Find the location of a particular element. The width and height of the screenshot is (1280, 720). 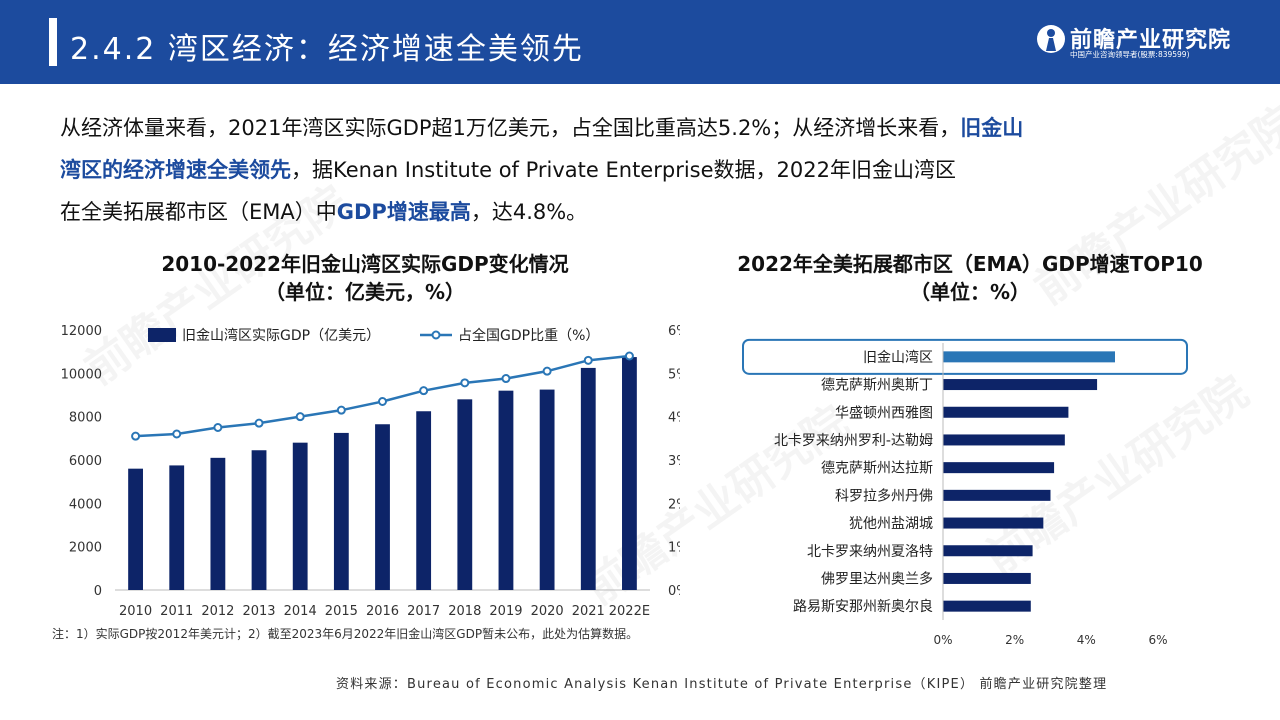

x-axis-tick-label: 2018 is located at coordinates (464, 611).